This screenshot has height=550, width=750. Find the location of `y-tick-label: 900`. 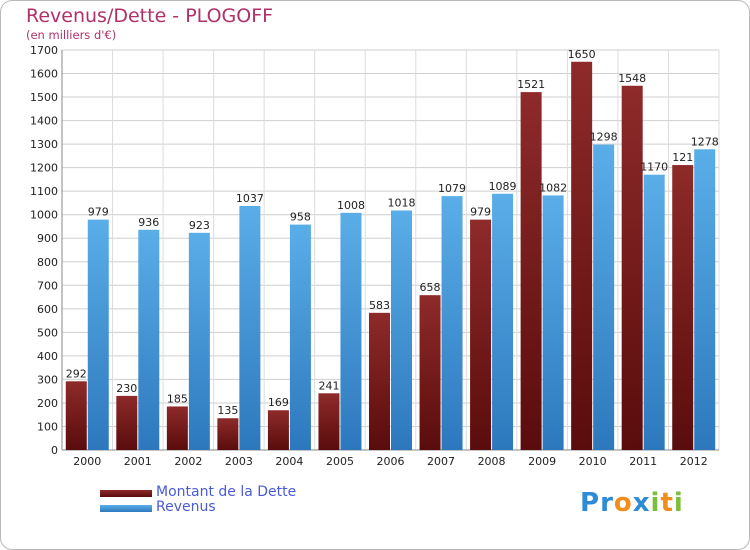

y-tick-label: 900 is located at coordinates (47, 238).